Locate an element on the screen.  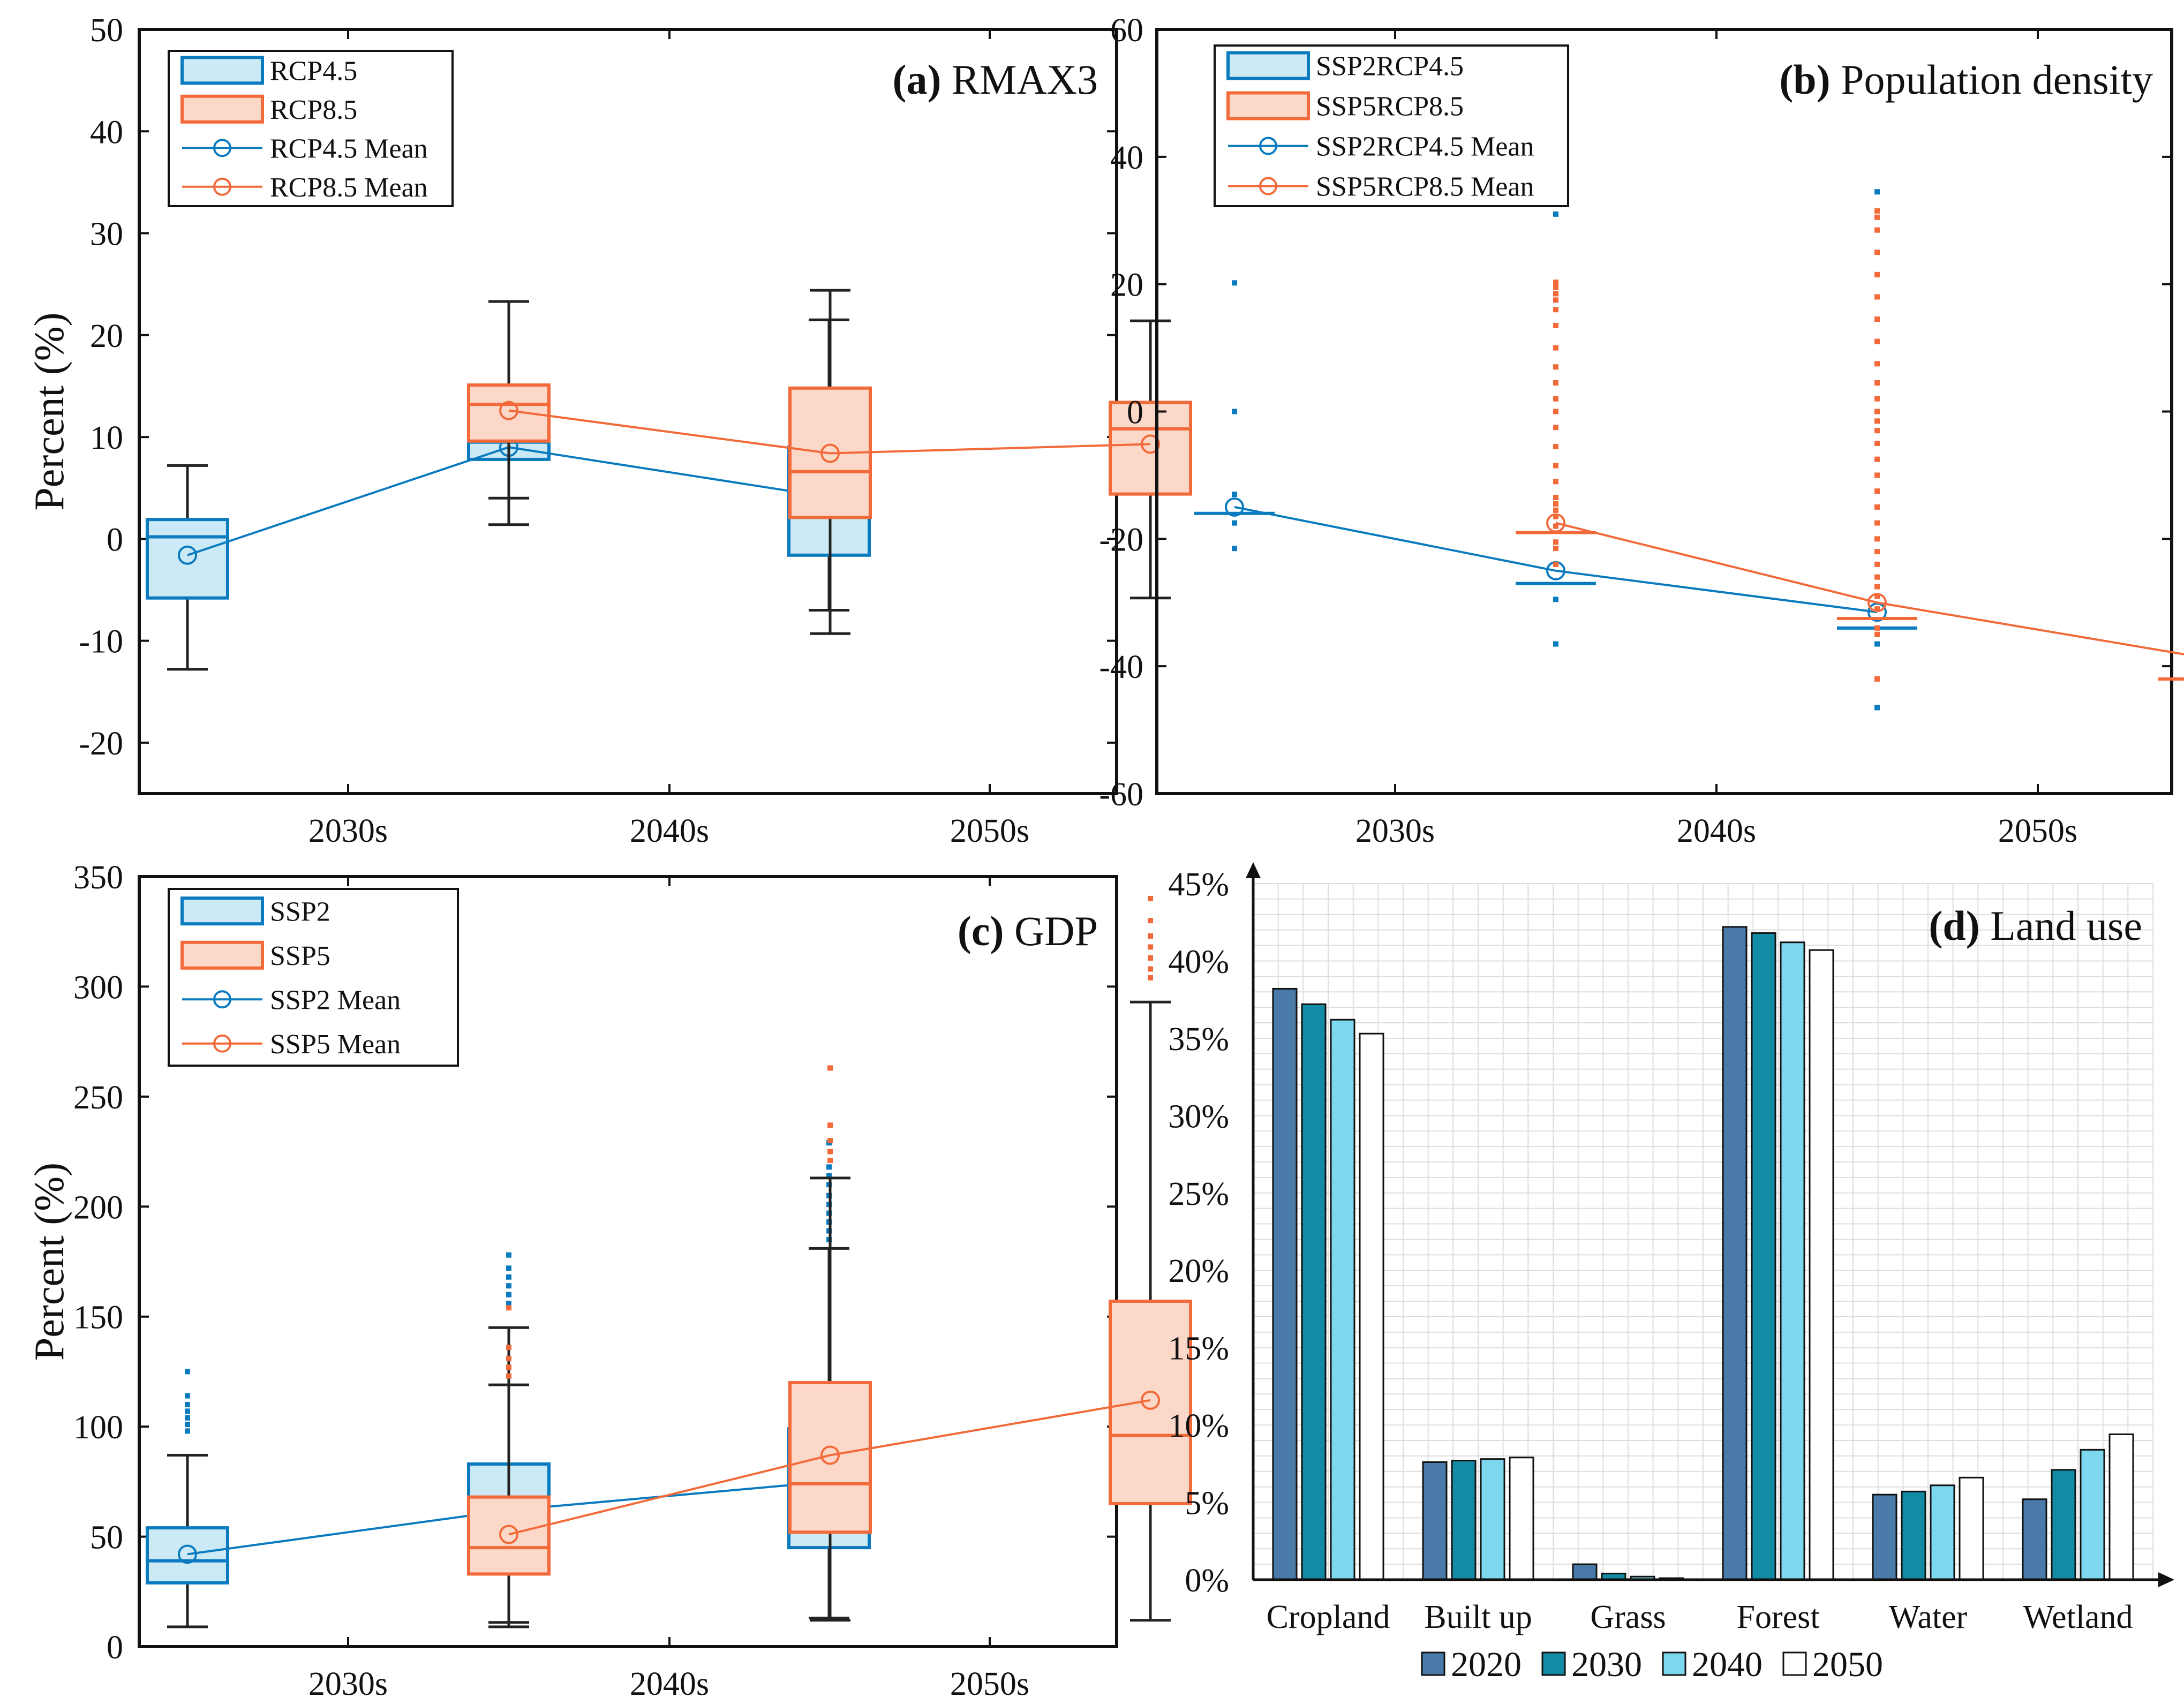
x-tick-label: 2050s is located at coordinates (989, 831).